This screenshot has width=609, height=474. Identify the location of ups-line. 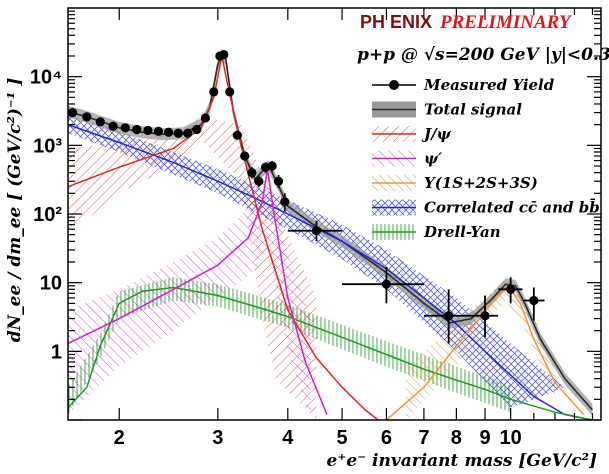
(485, 353).